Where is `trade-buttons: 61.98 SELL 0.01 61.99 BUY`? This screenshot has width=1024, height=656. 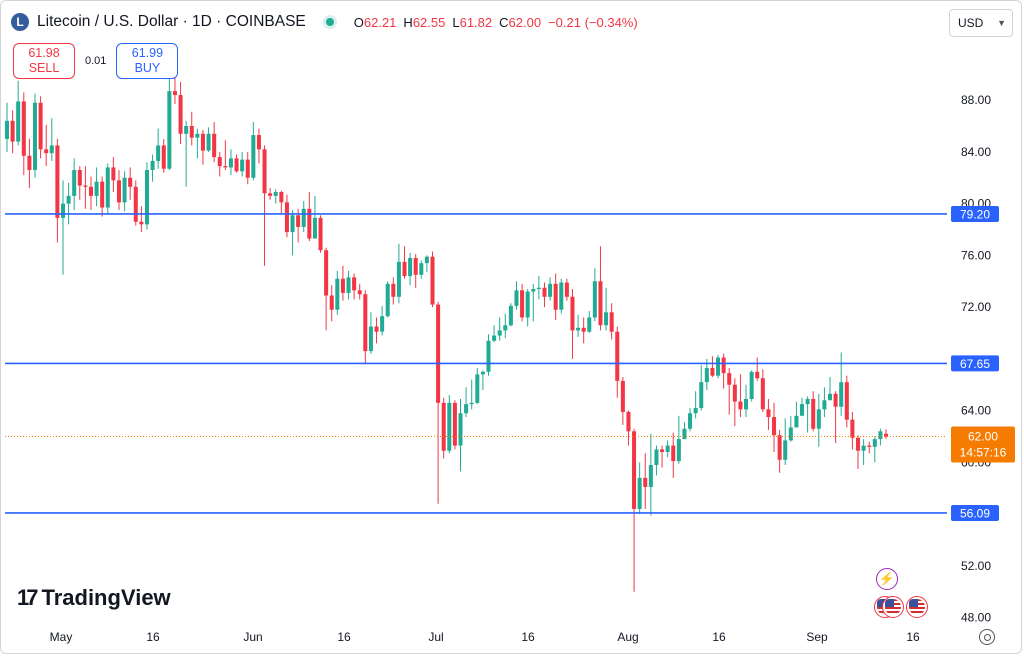
trade-buttons: 61.98 SELL 0.01 61.99 BUY is located at coordinates (96, 61).